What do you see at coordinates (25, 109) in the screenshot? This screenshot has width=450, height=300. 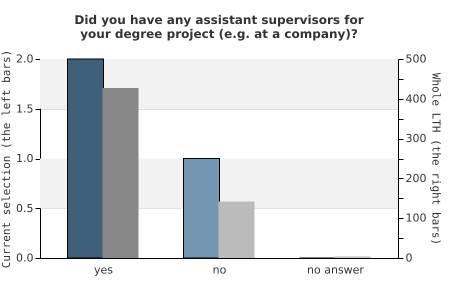 I see `y-tick-label: 1.5` at bounding box center [25, 109].